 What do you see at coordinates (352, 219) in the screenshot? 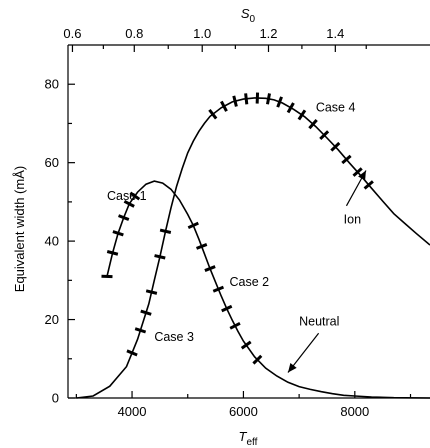
I see `annotation-ion: Ion` at bounding box center [352, 219].